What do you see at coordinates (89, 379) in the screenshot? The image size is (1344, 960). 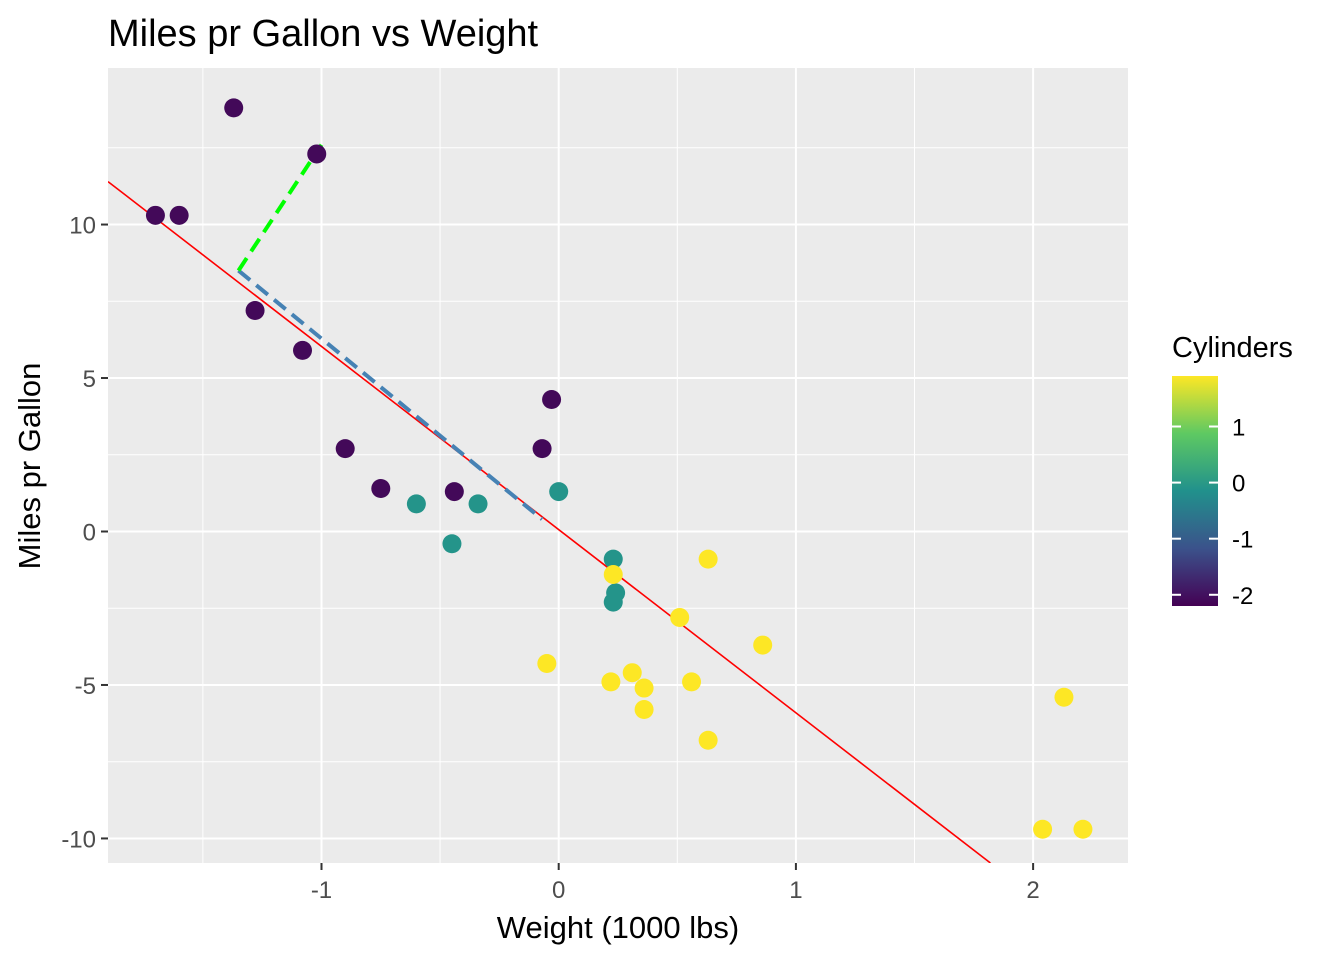 I see `y-tick-label: 5` at bounding box center [89, 379].